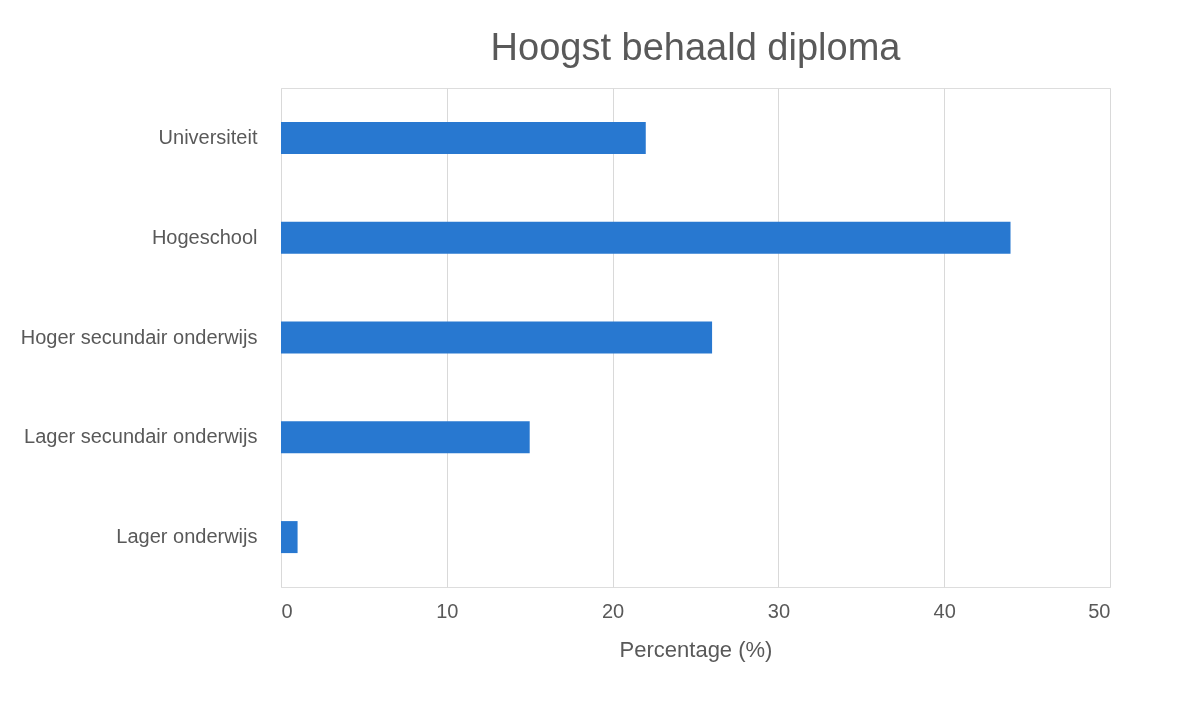  What do you see at coordinates (287, 610) in the screenshot?
I see `x-tick-label: 0` at bounding box center [287, 610].